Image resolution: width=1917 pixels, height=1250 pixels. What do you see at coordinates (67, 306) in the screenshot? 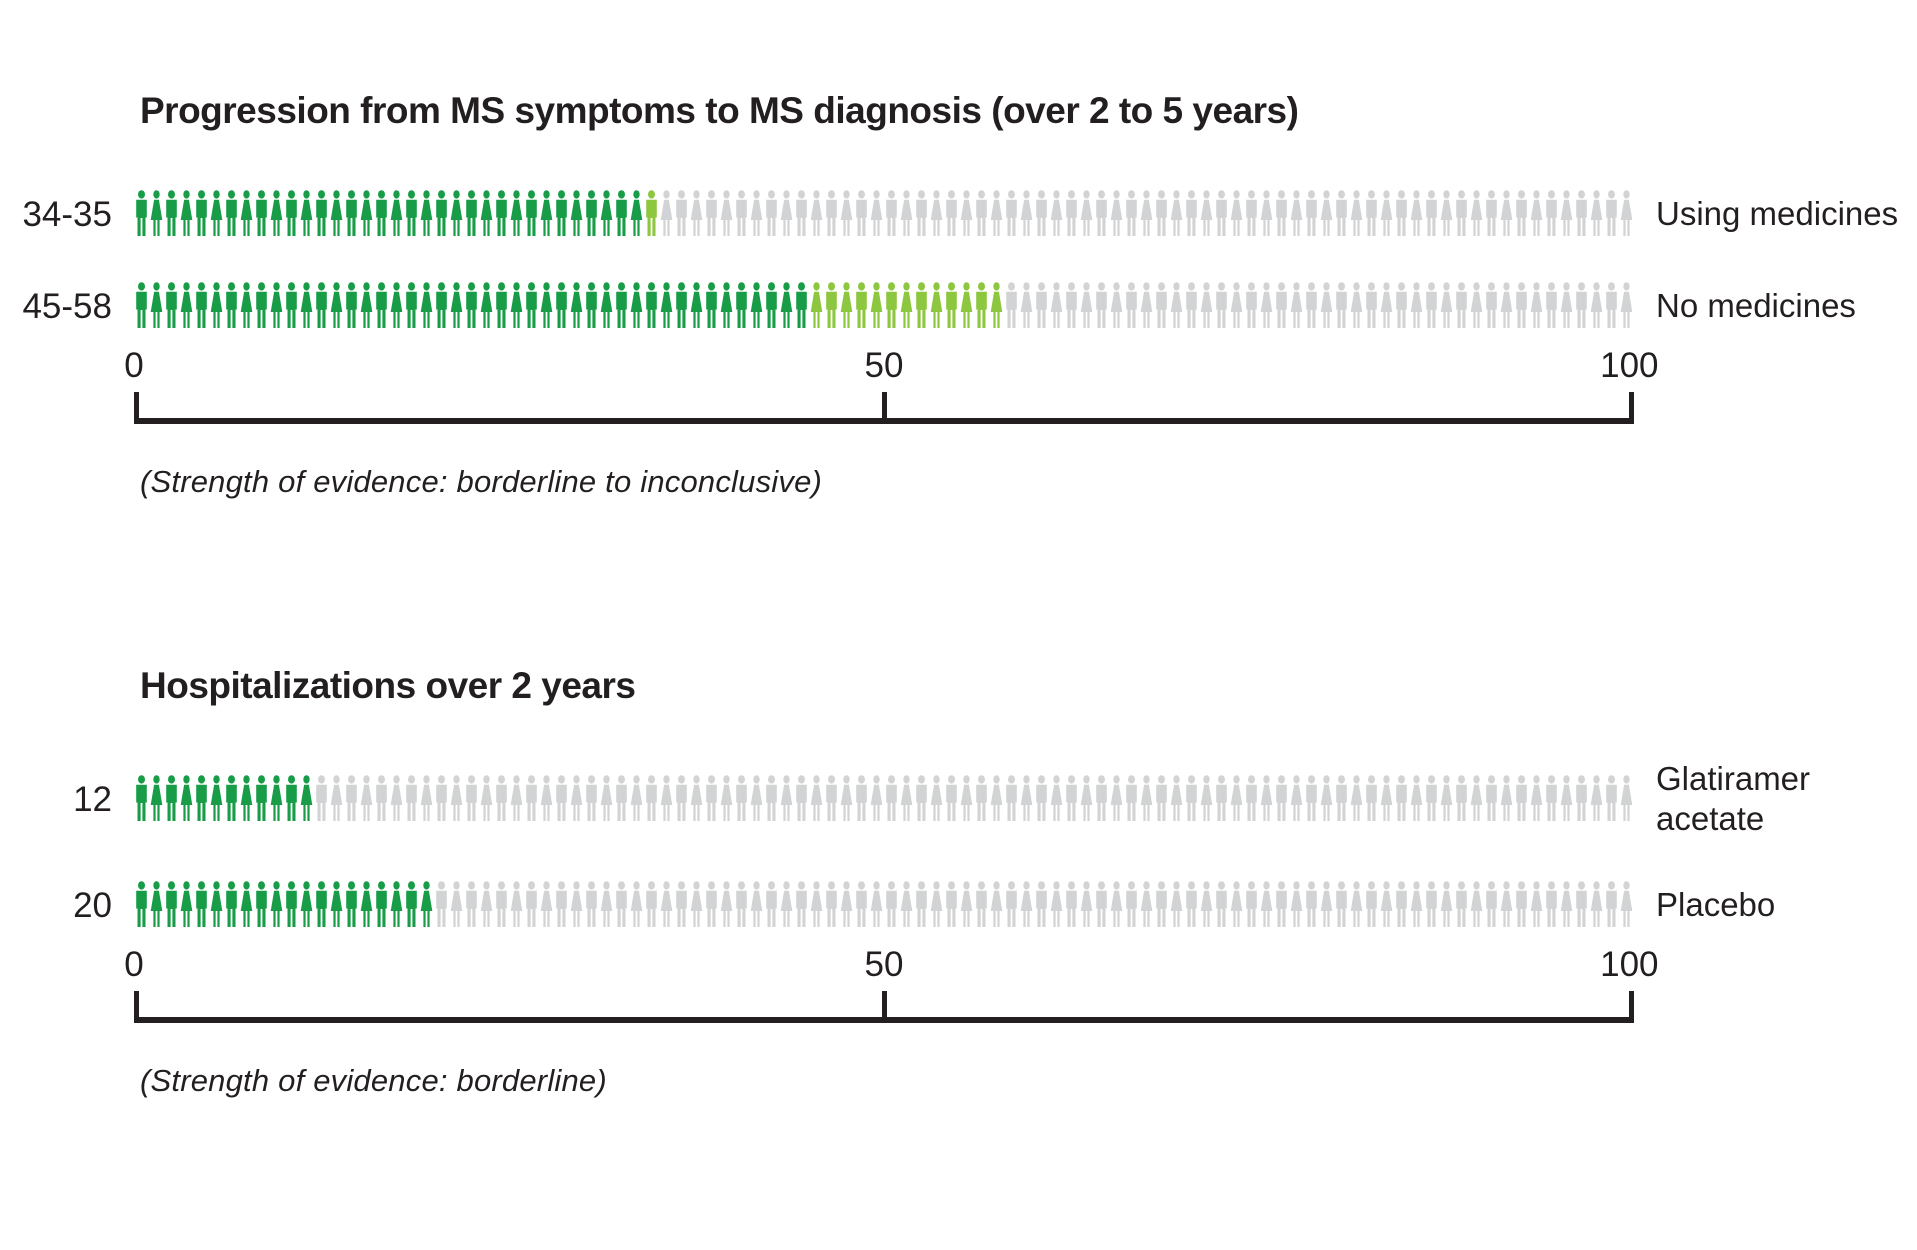
I see `row-value-label: 45-58` at bounding box center [67, 306].